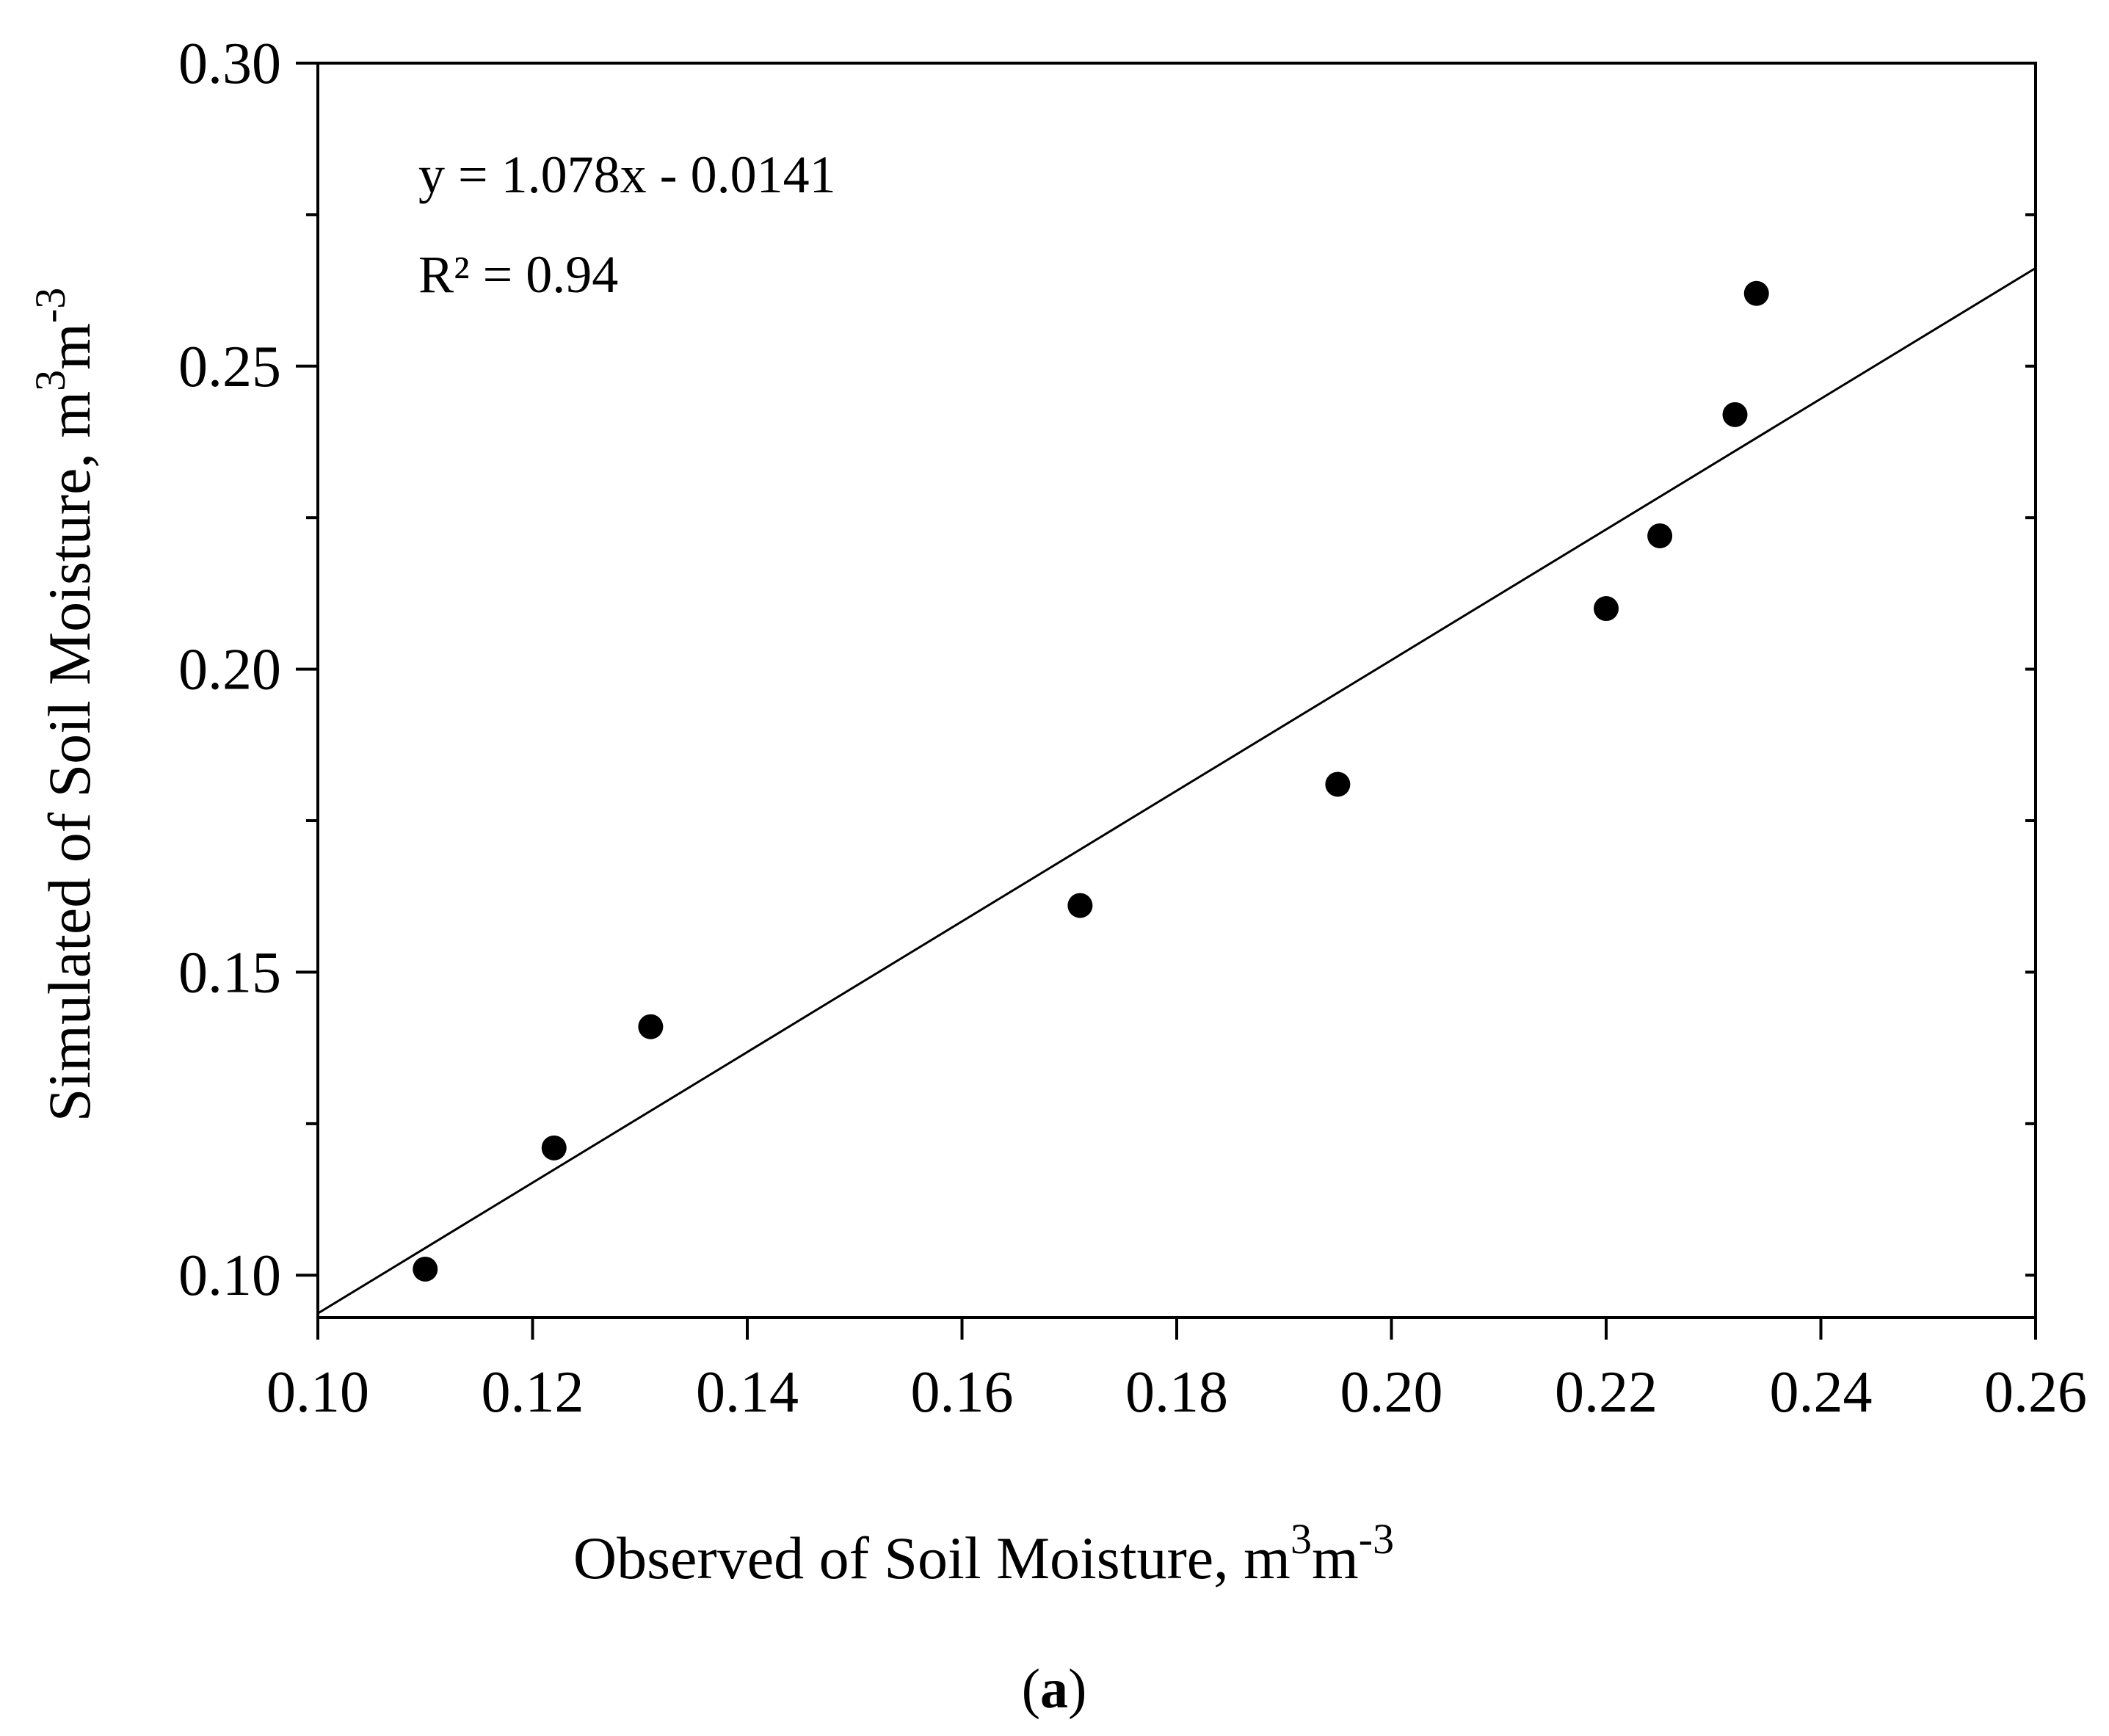 Image resolution: width=2109 pixels, height=1736 pixels. Describe the element at coordinates (69, 346) in the screenshot. I see `y-axis-title-mid: m` at that location.